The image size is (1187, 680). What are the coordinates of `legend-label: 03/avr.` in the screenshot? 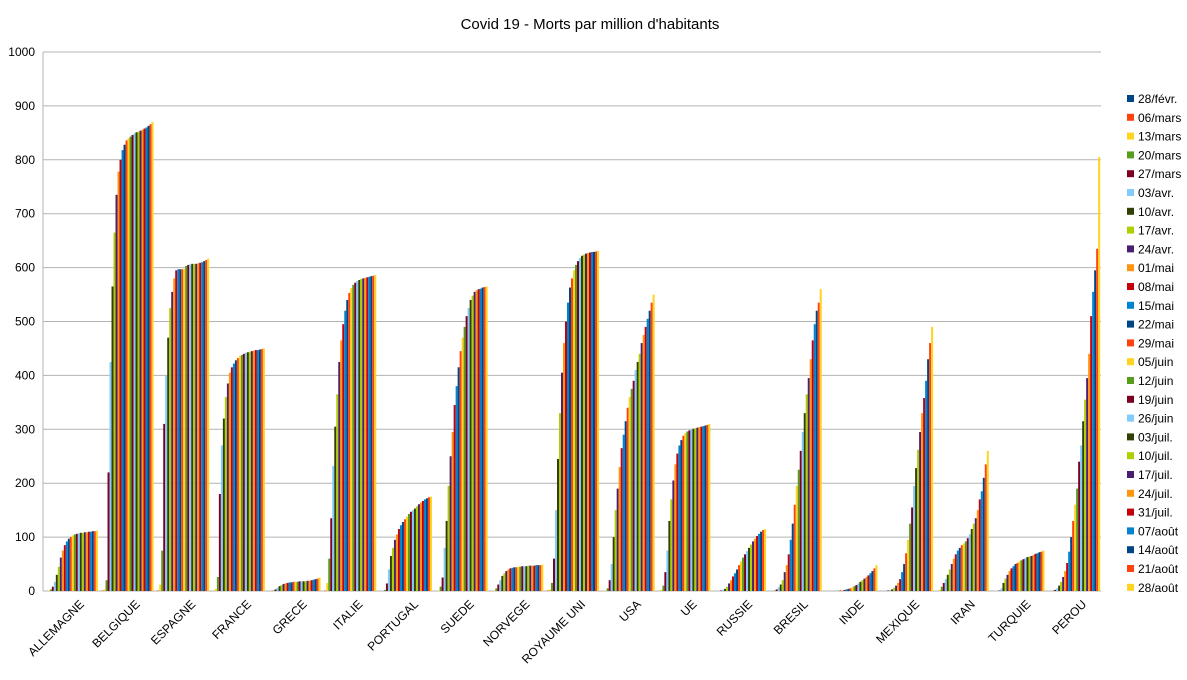 It's located at (1156, 193).